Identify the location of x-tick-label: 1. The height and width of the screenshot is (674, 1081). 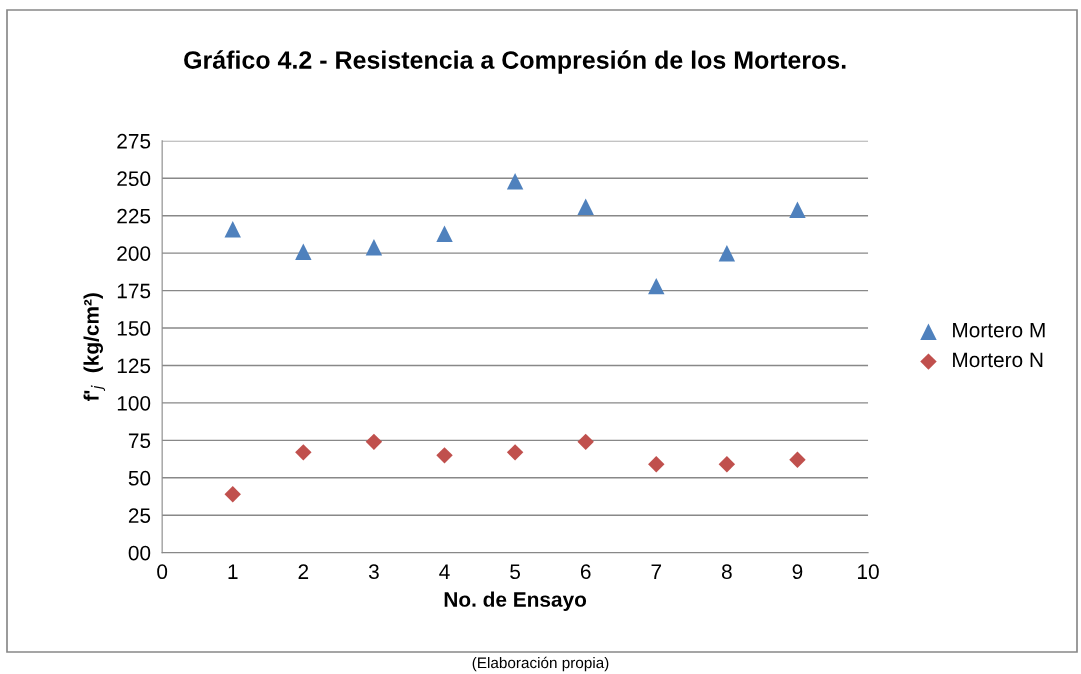
(233, 571).